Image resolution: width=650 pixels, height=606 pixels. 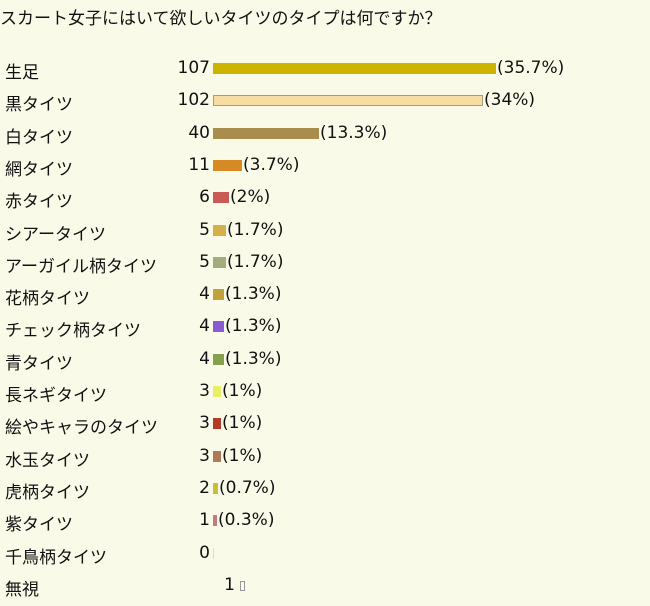 What do you see at coordinates (246, 520) in the screenshot?
I see `percent-label: (0.3%)` at bounding box center [246, 520].